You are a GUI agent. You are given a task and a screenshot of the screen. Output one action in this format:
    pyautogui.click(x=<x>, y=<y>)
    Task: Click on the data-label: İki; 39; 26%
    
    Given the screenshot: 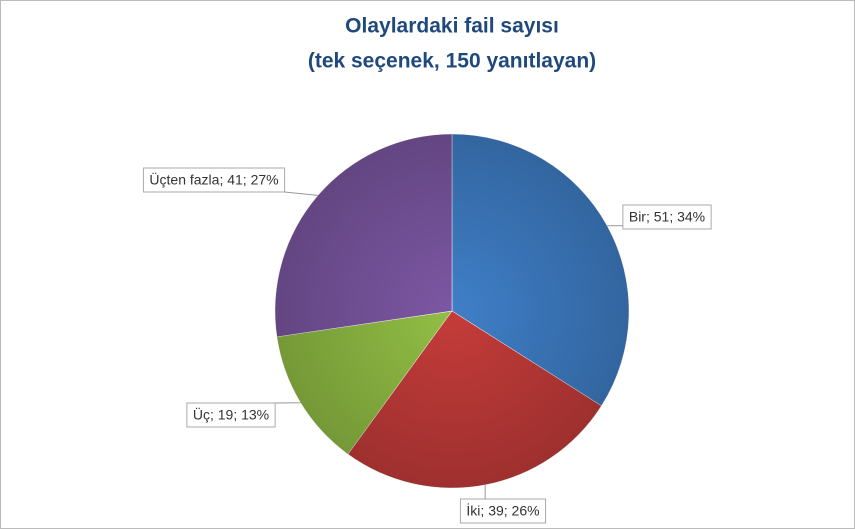 What is the action you would take?
    pyautogui.click(x=502, y=510)
    